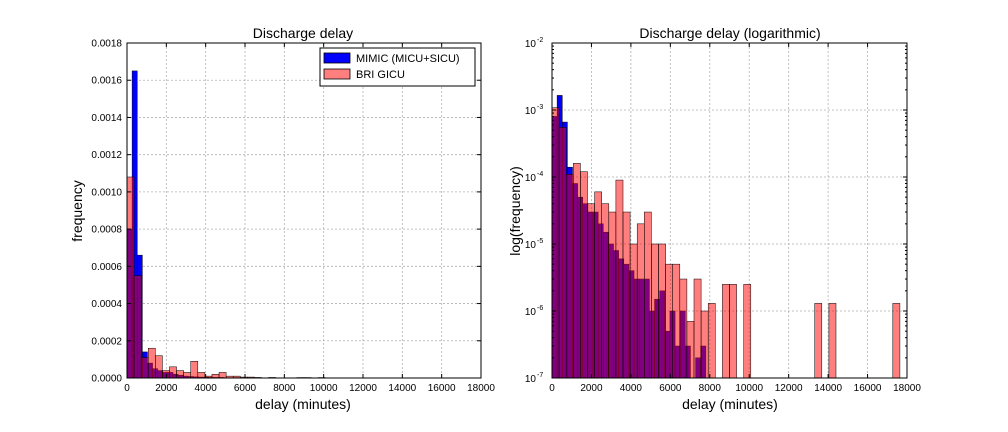 The image size is (1008, 432). Describe the element at coordinates (106, 379) in the screenshot. I see `y-tick-label: 0.0000` at that location.